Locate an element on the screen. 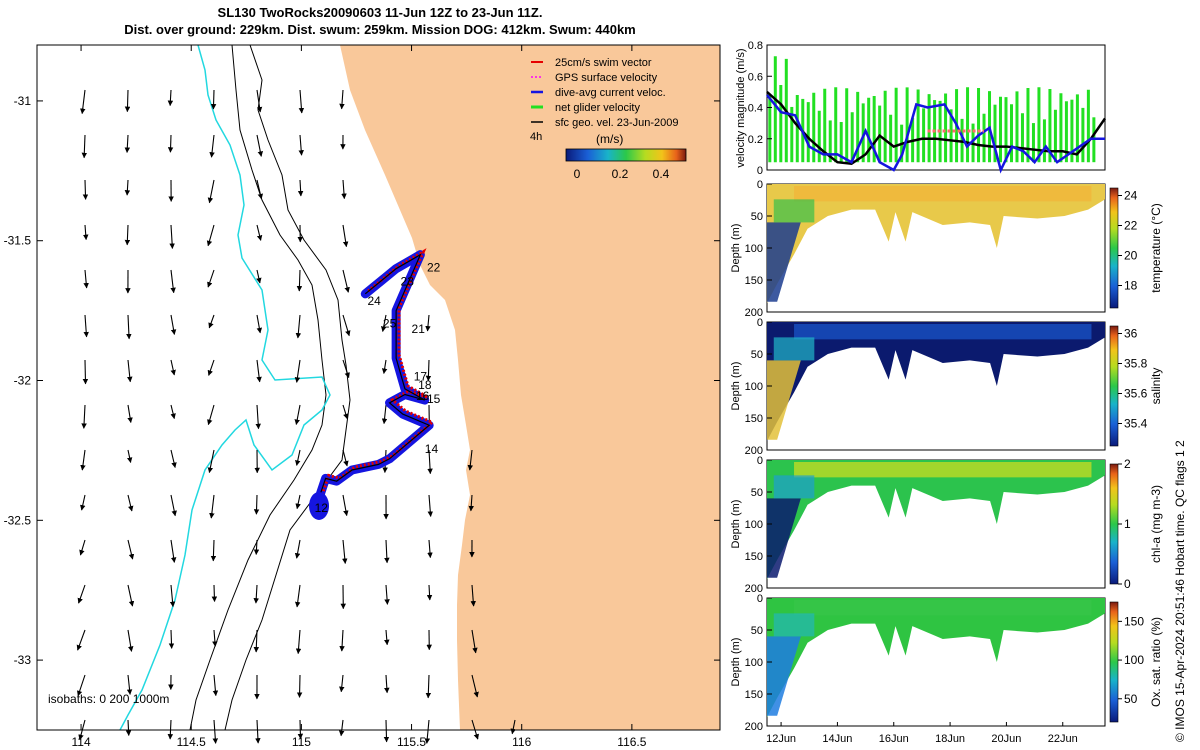  section-deep-layer is located at coordinates (784, 400).